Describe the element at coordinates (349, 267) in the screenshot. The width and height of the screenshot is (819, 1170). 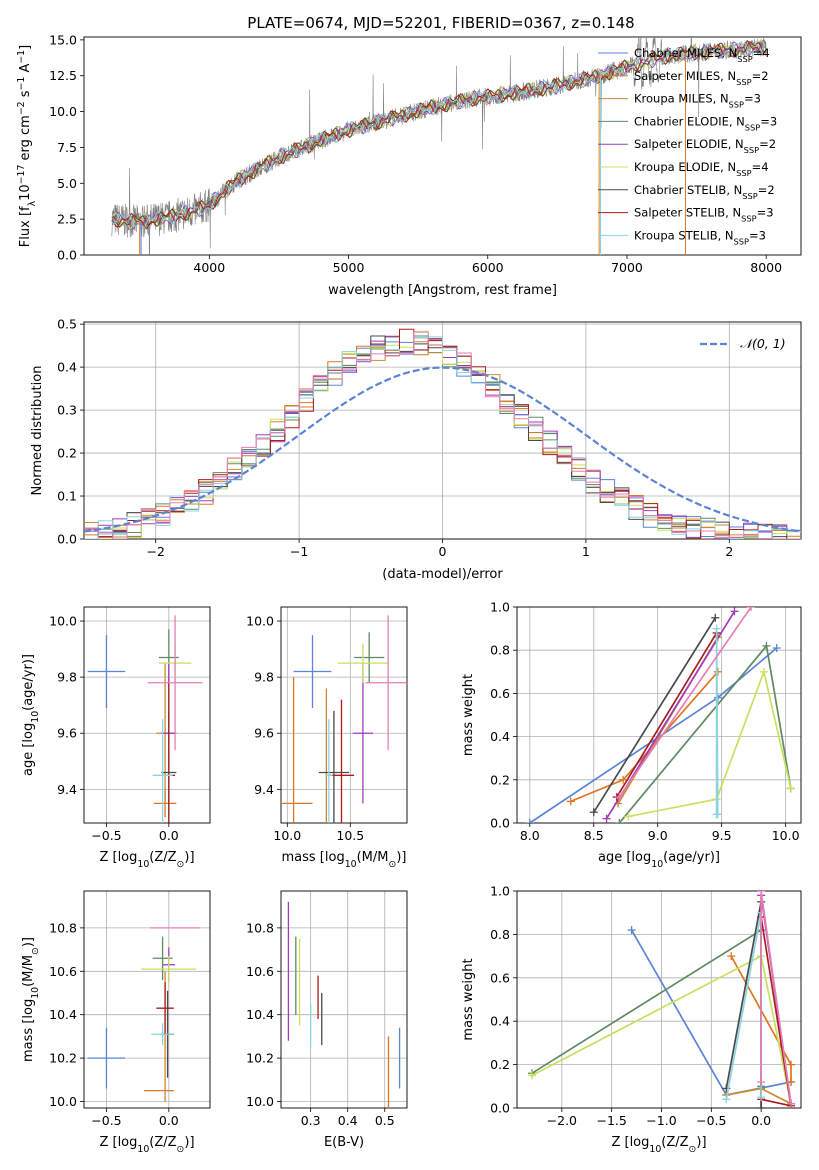
I see `x-tick-label: 5000` at that location.